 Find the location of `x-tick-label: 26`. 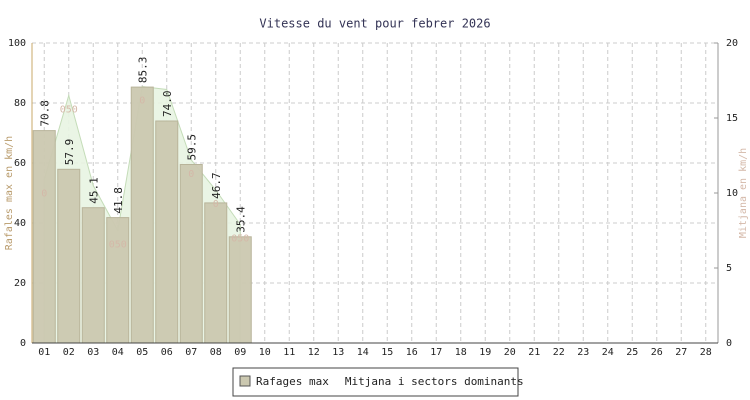

x-tick-label: 26 is located at coordinates (657, 352).